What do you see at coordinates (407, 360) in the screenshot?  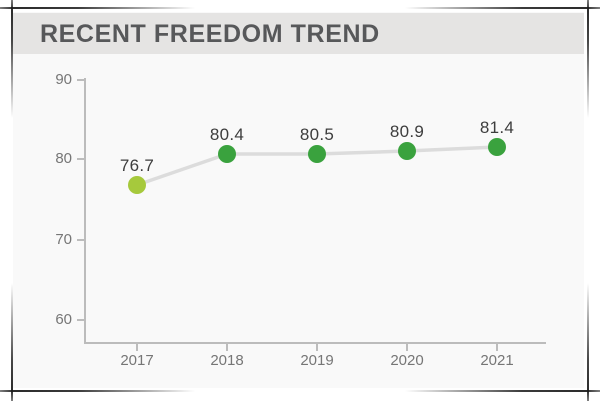 I see `x-axis-label: 2020` at bounding box center [407, 360].